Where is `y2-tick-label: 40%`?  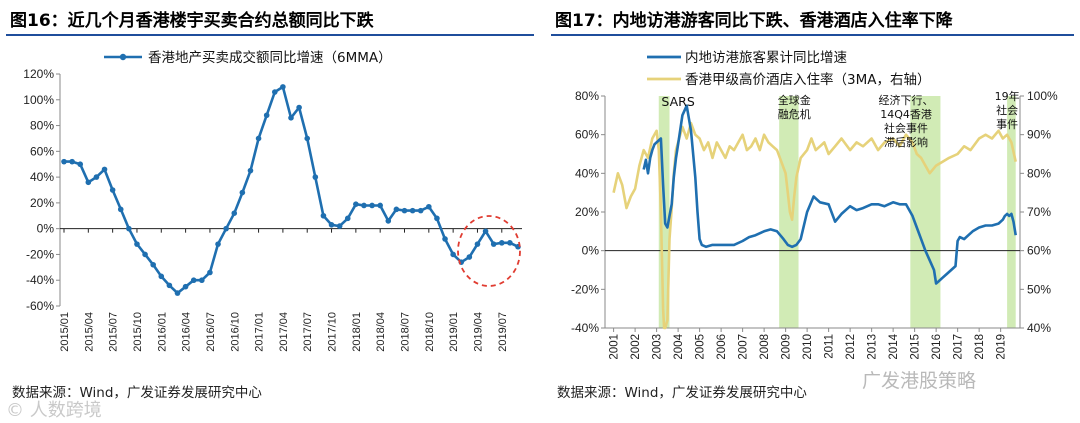 y2-tick-label: 40% is located at coordinates (1039, 328).